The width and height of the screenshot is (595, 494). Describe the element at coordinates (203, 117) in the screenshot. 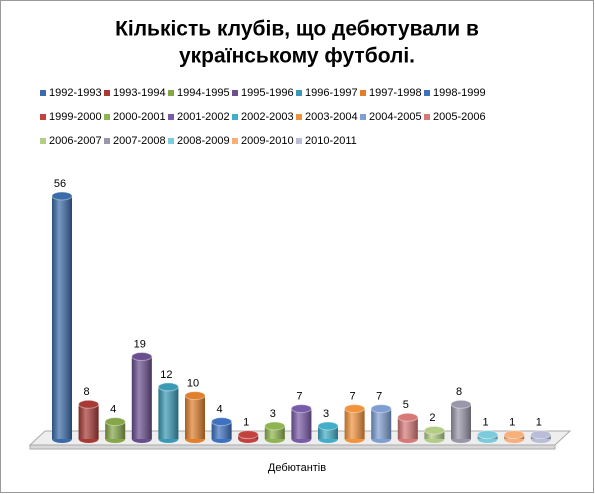

I see `legend-label: 2001-2002` at that location.